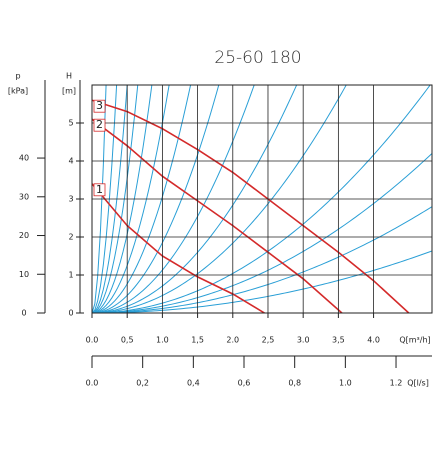 The width and height of the screenshot is (445, 449). What do you see at coordinates (70, 161) in the screenshot?
I see `y-tick-label: 4` at bounding box center [70, 161].